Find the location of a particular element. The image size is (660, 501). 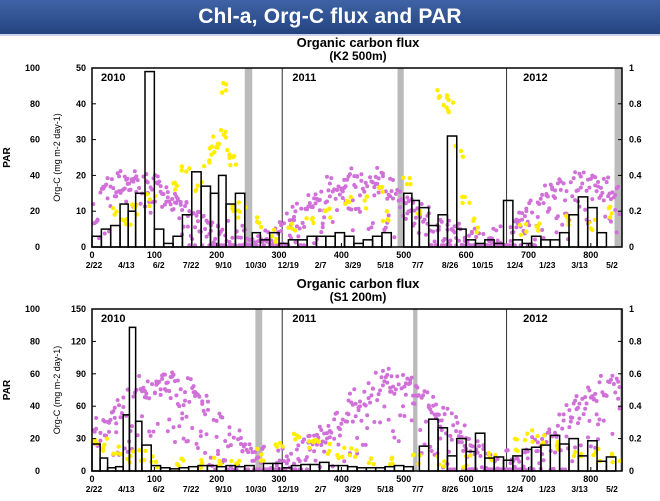

par-tick-label: 80 is located at coordinates (35, 104).